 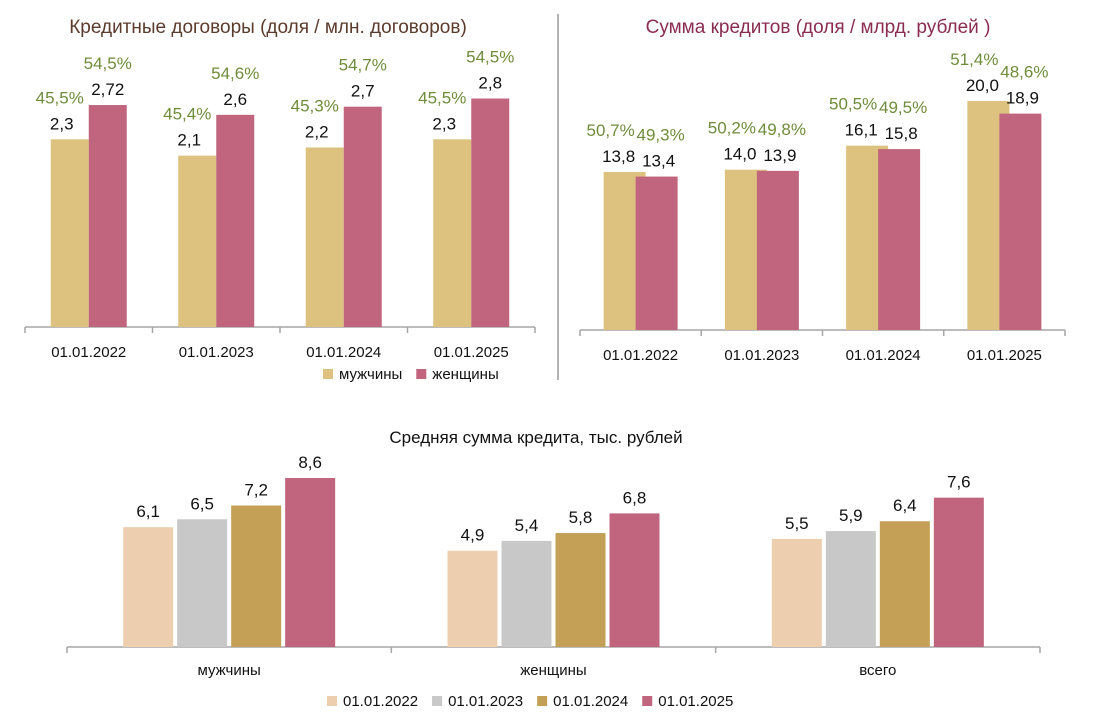 I want to click on data-label: 5,4, so click(x=527, y=525).